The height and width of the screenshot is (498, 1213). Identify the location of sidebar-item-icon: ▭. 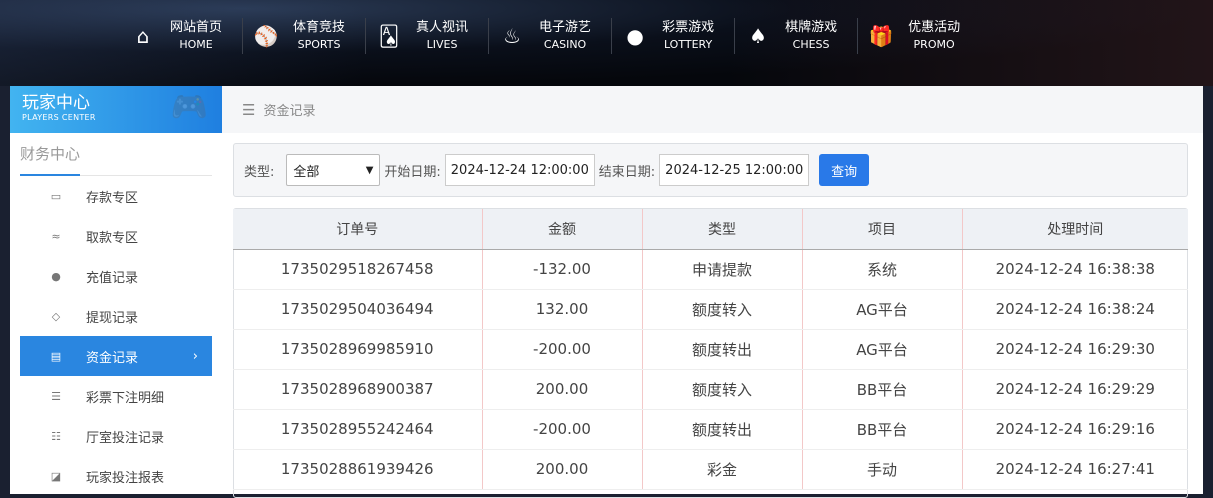
(56, 196).